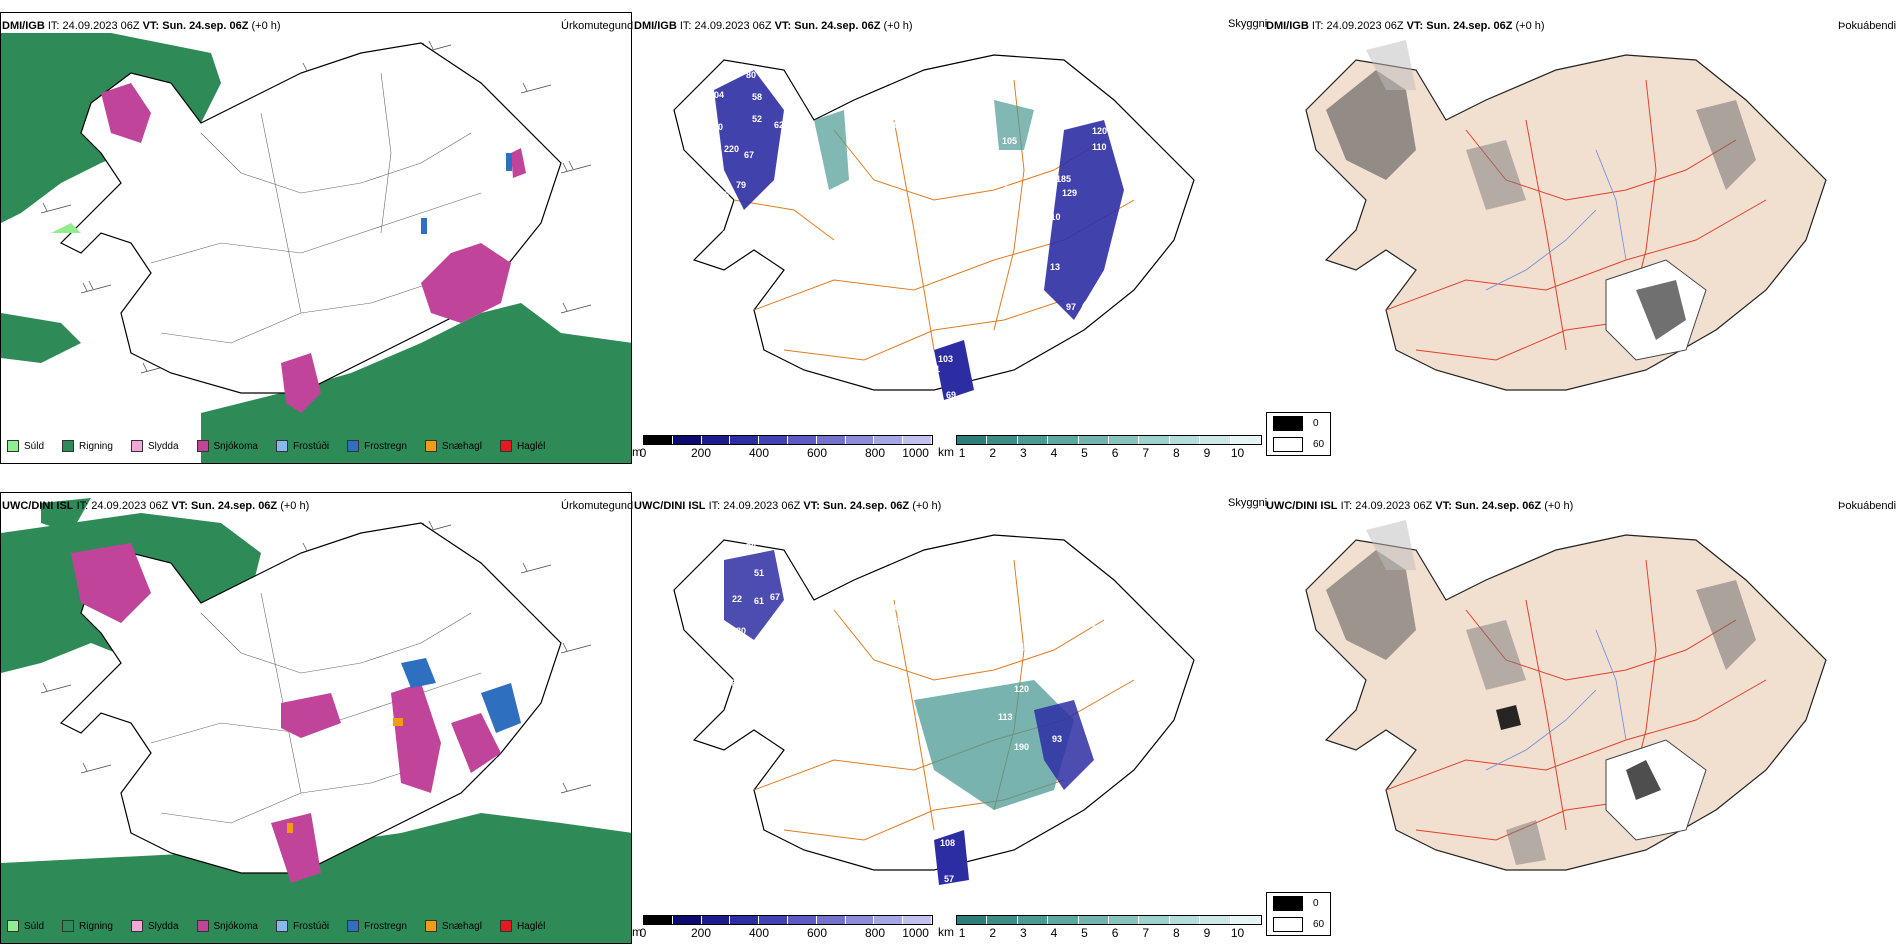 The height and width of the screenshot is (950, 1900). I want to click on svg-text: 62, so click(1147, 149).